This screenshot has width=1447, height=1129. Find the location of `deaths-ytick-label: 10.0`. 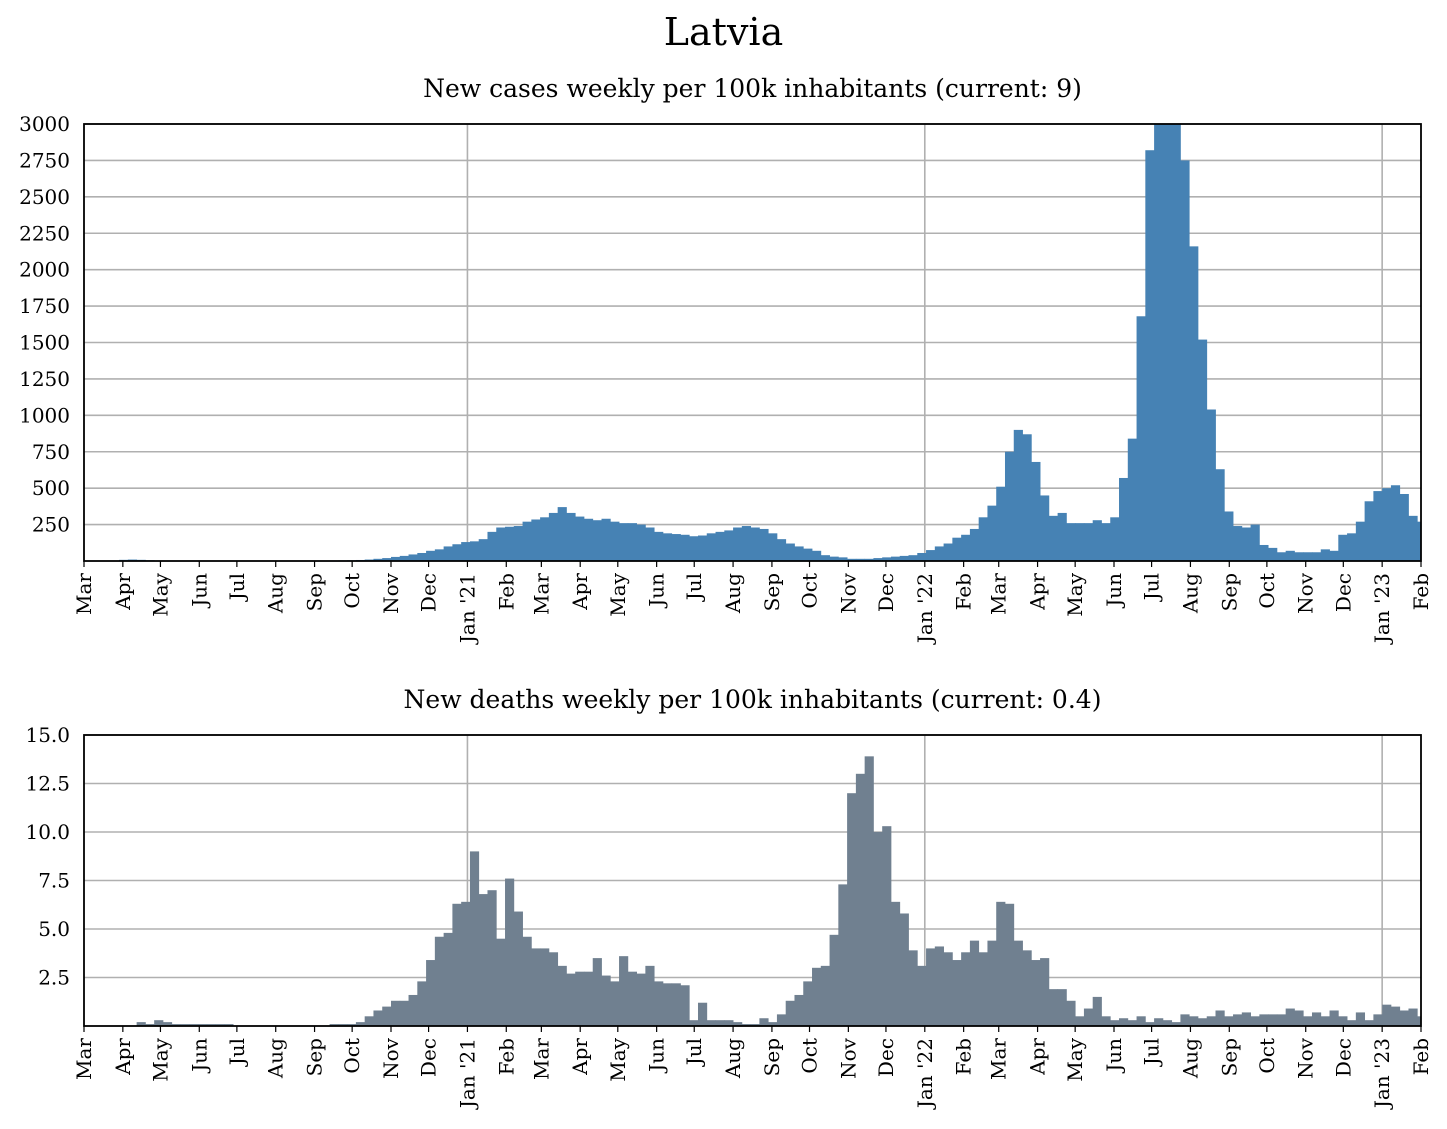

deaths-ytick-label: 10.0 is located at coordinates (47, 832).